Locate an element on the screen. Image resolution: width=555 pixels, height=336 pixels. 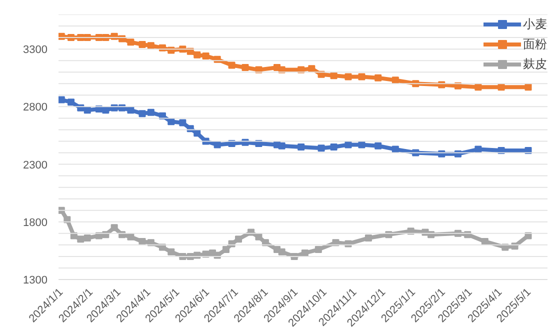
legend-label: 小麦 is located at coordinates (535, 24).